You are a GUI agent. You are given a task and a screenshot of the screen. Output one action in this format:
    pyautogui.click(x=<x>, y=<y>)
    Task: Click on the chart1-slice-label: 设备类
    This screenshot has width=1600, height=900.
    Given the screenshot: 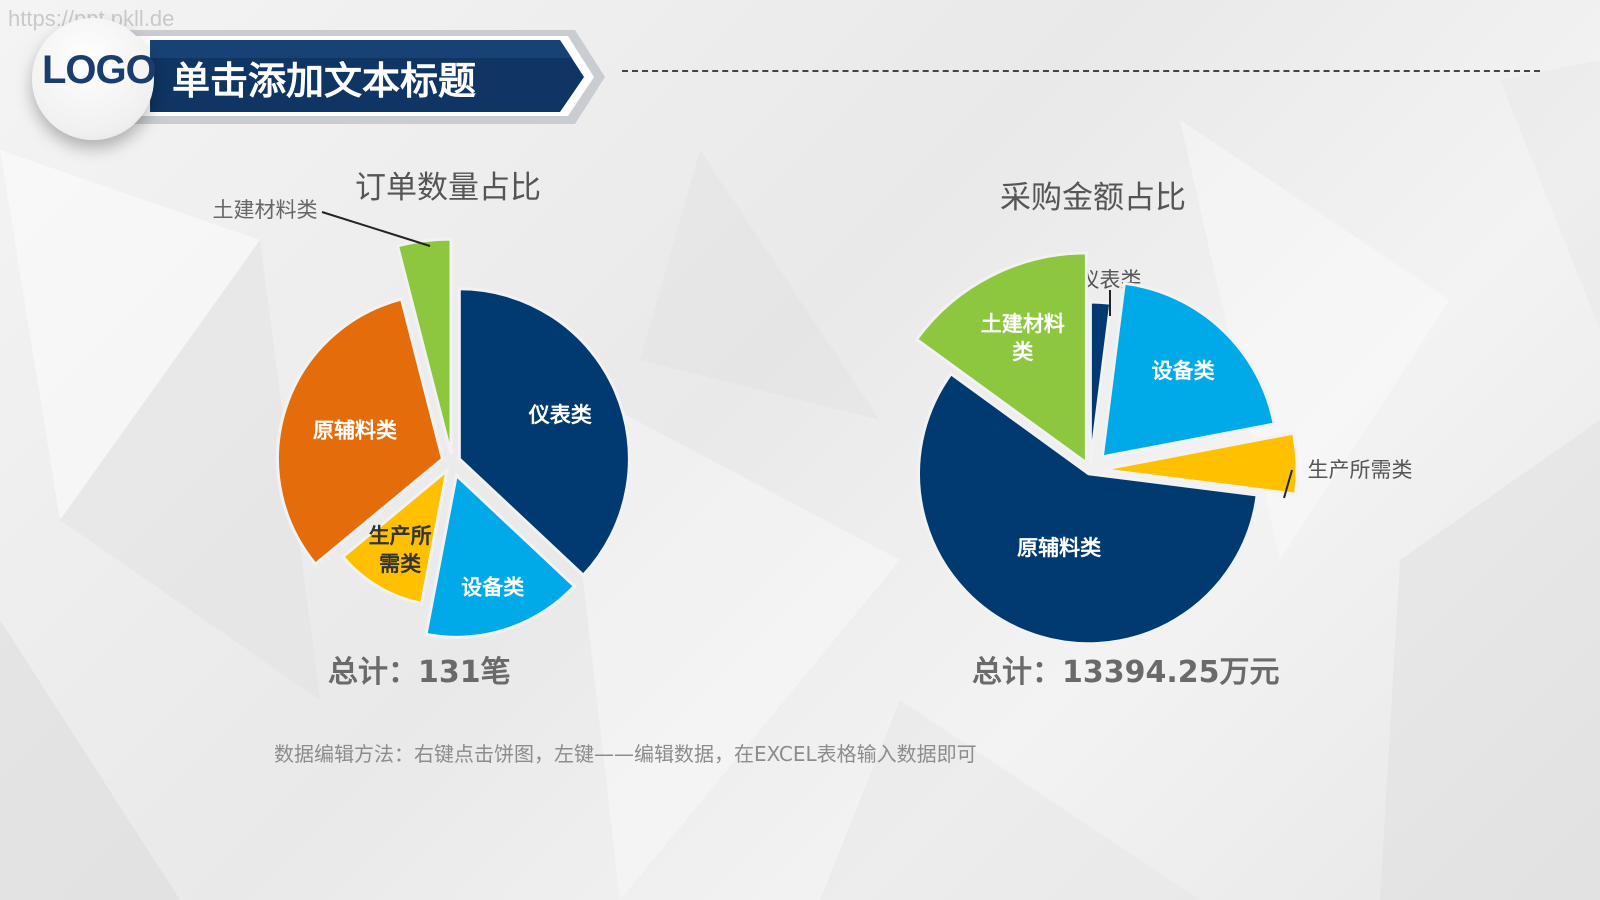 What is the action you would take?
    pyautogui.click(x=493, y=587)
    